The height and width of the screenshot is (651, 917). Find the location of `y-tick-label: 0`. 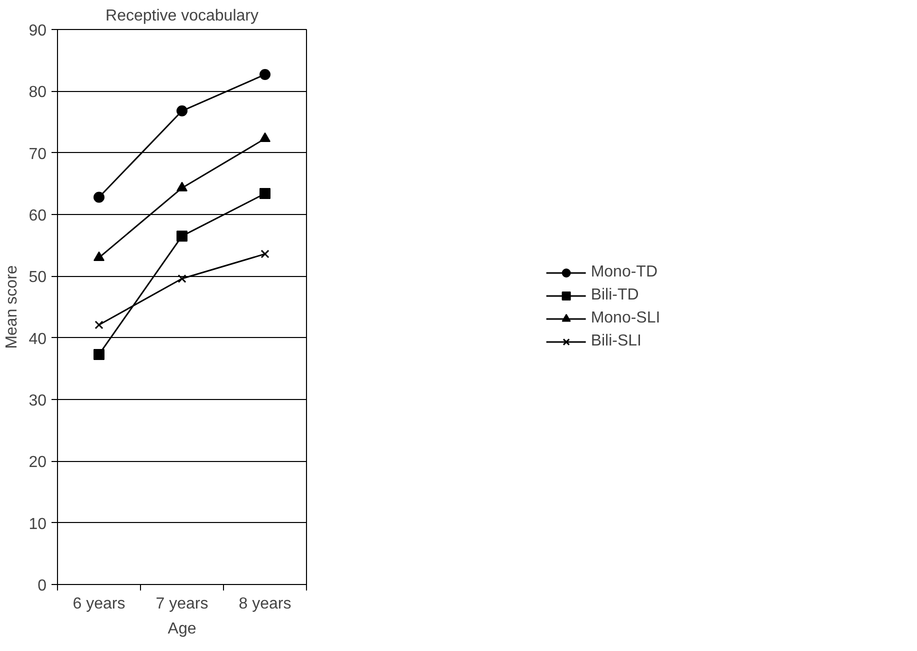

y-tick-label: 0 is located at coordinates (42, 586).